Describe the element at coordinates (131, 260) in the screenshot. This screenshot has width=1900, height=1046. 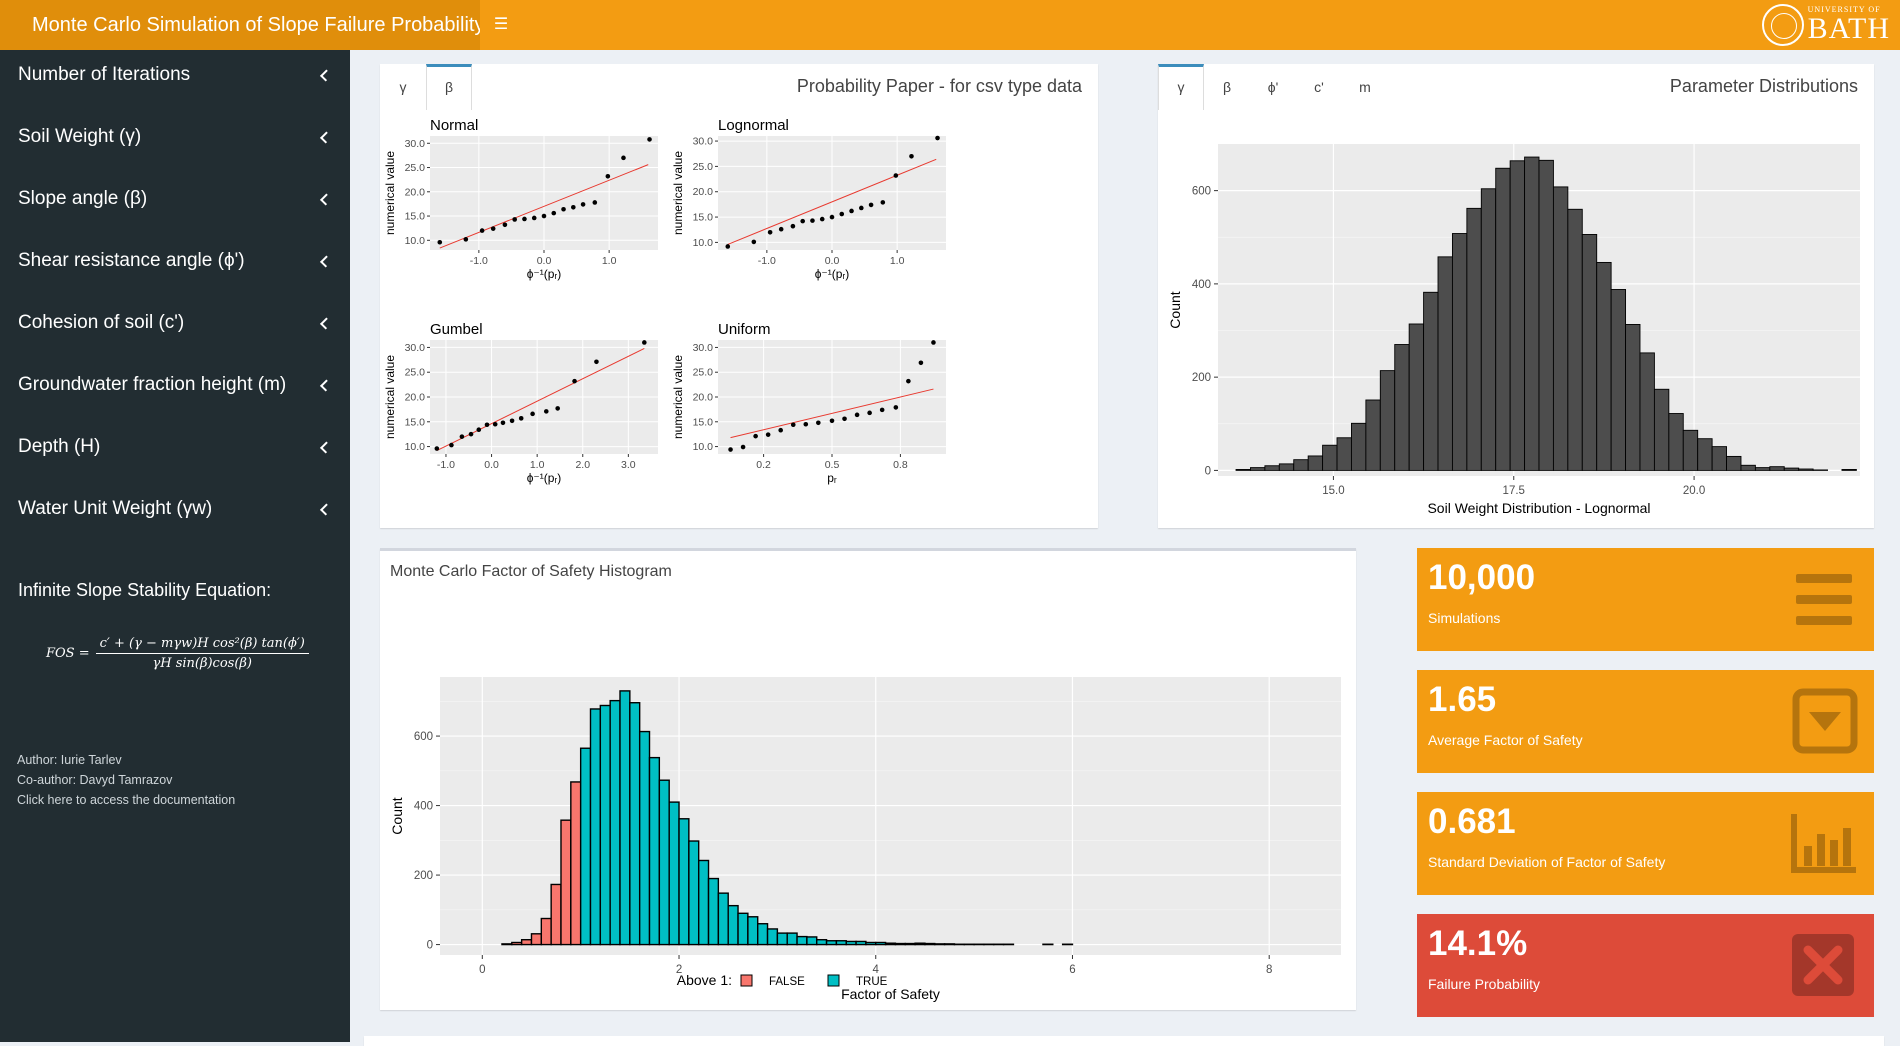
I see `sidebar-item-label: Shear resistance angle (ϕ')` at that location.